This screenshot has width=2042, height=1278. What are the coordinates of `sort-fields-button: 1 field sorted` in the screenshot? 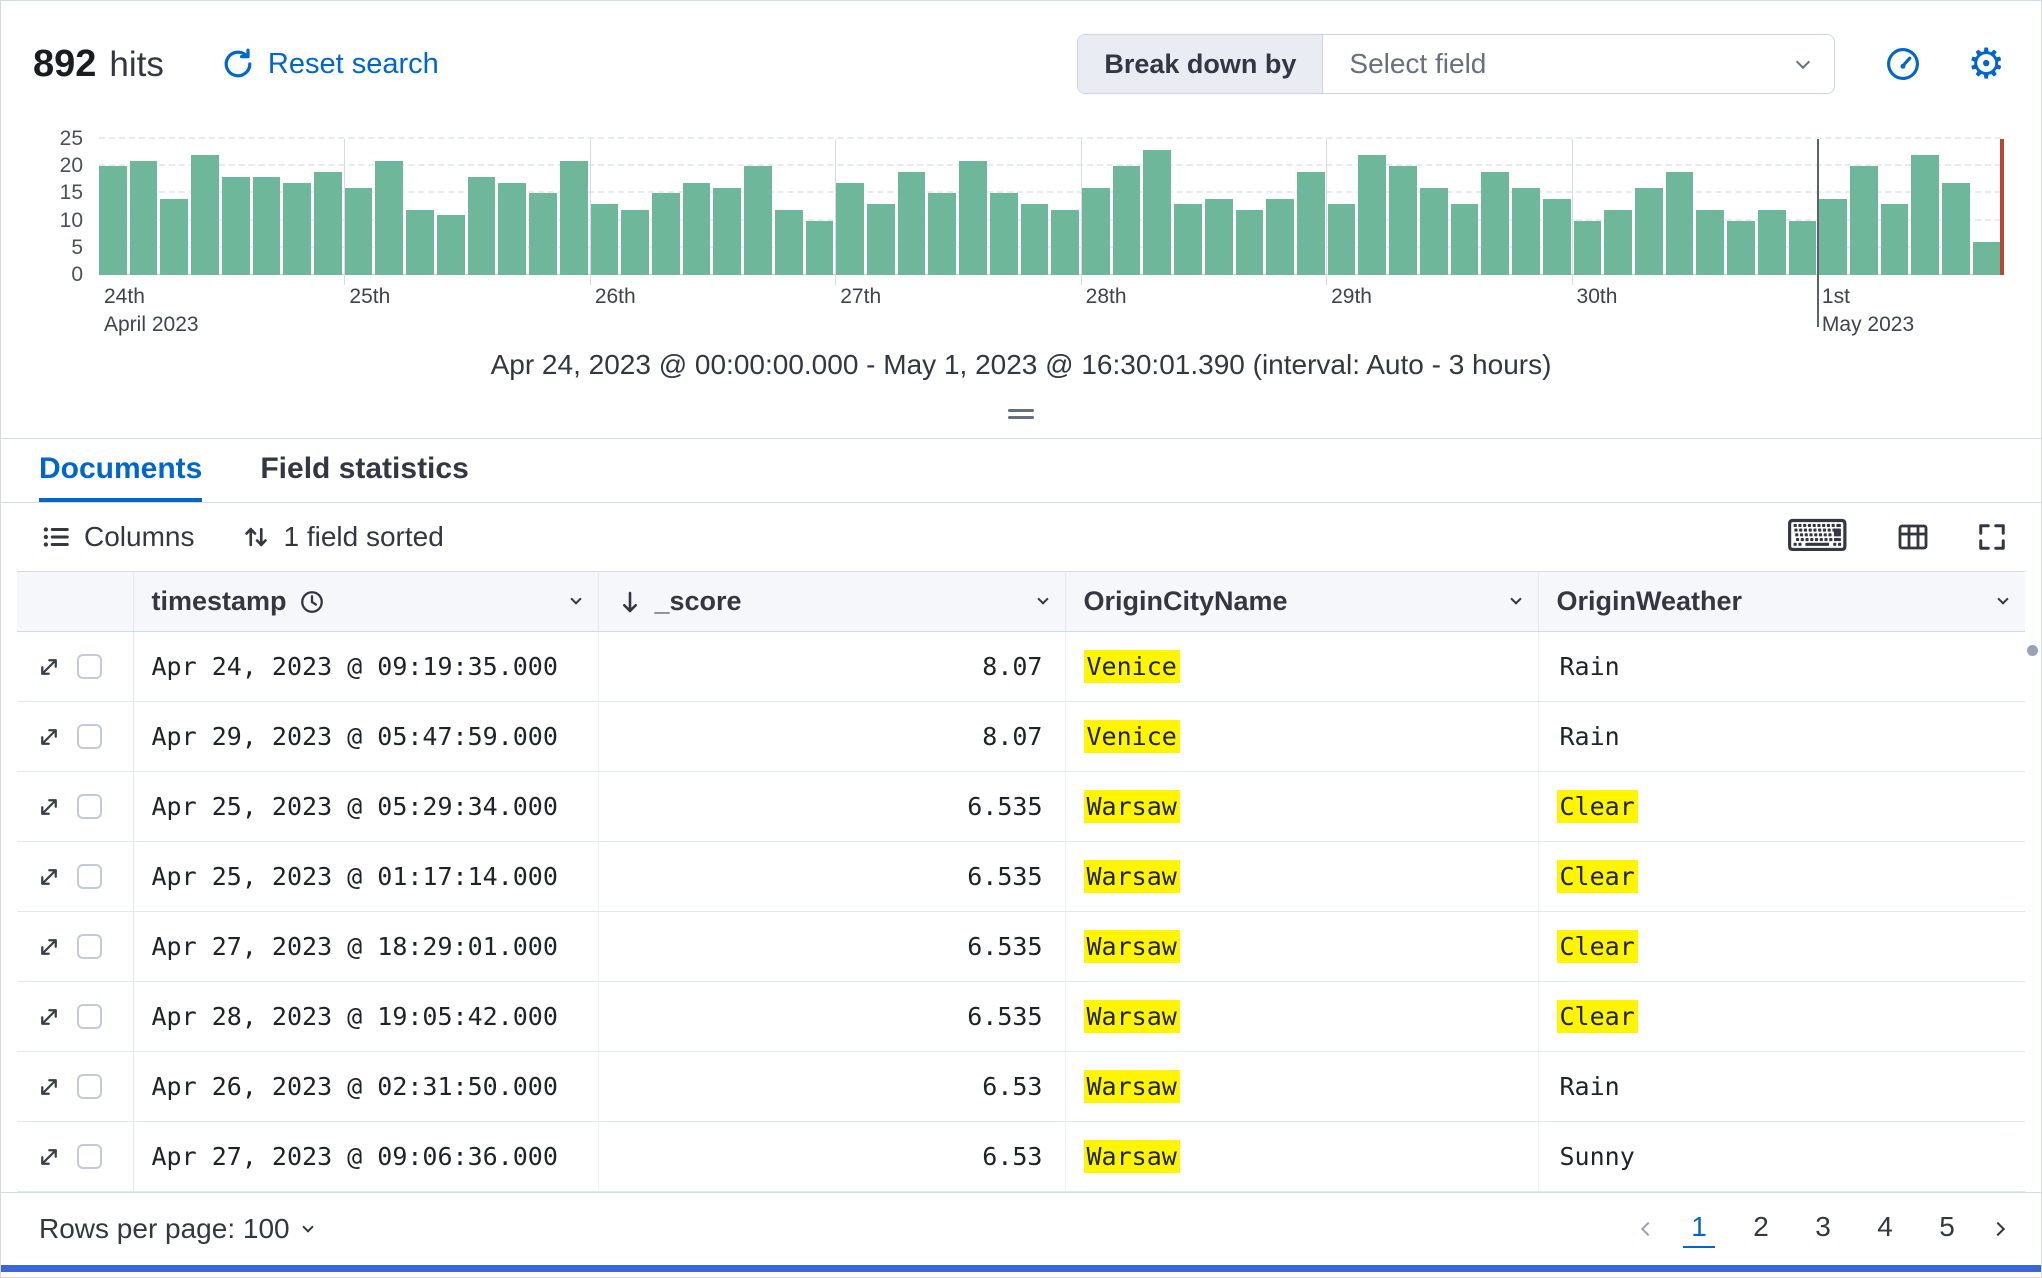 It's located at (343, 537).